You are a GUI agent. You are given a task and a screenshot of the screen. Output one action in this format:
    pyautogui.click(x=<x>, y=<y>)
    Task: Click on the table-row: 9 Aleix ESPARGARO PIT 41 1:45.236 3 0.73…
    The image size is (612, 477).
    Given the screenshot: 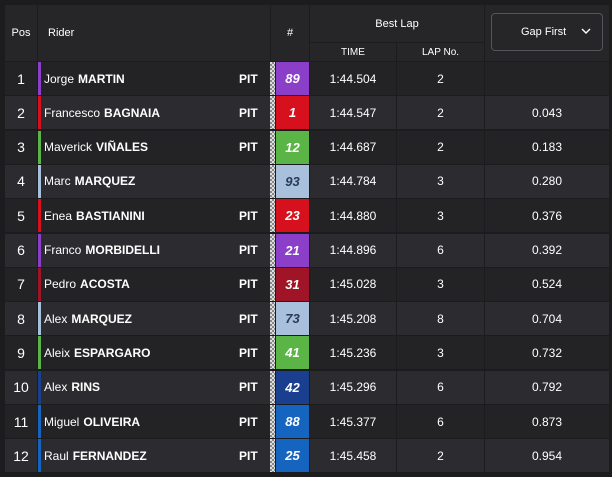 What is the action you would take?
    pyautogui.click(x=306, y=353)
    